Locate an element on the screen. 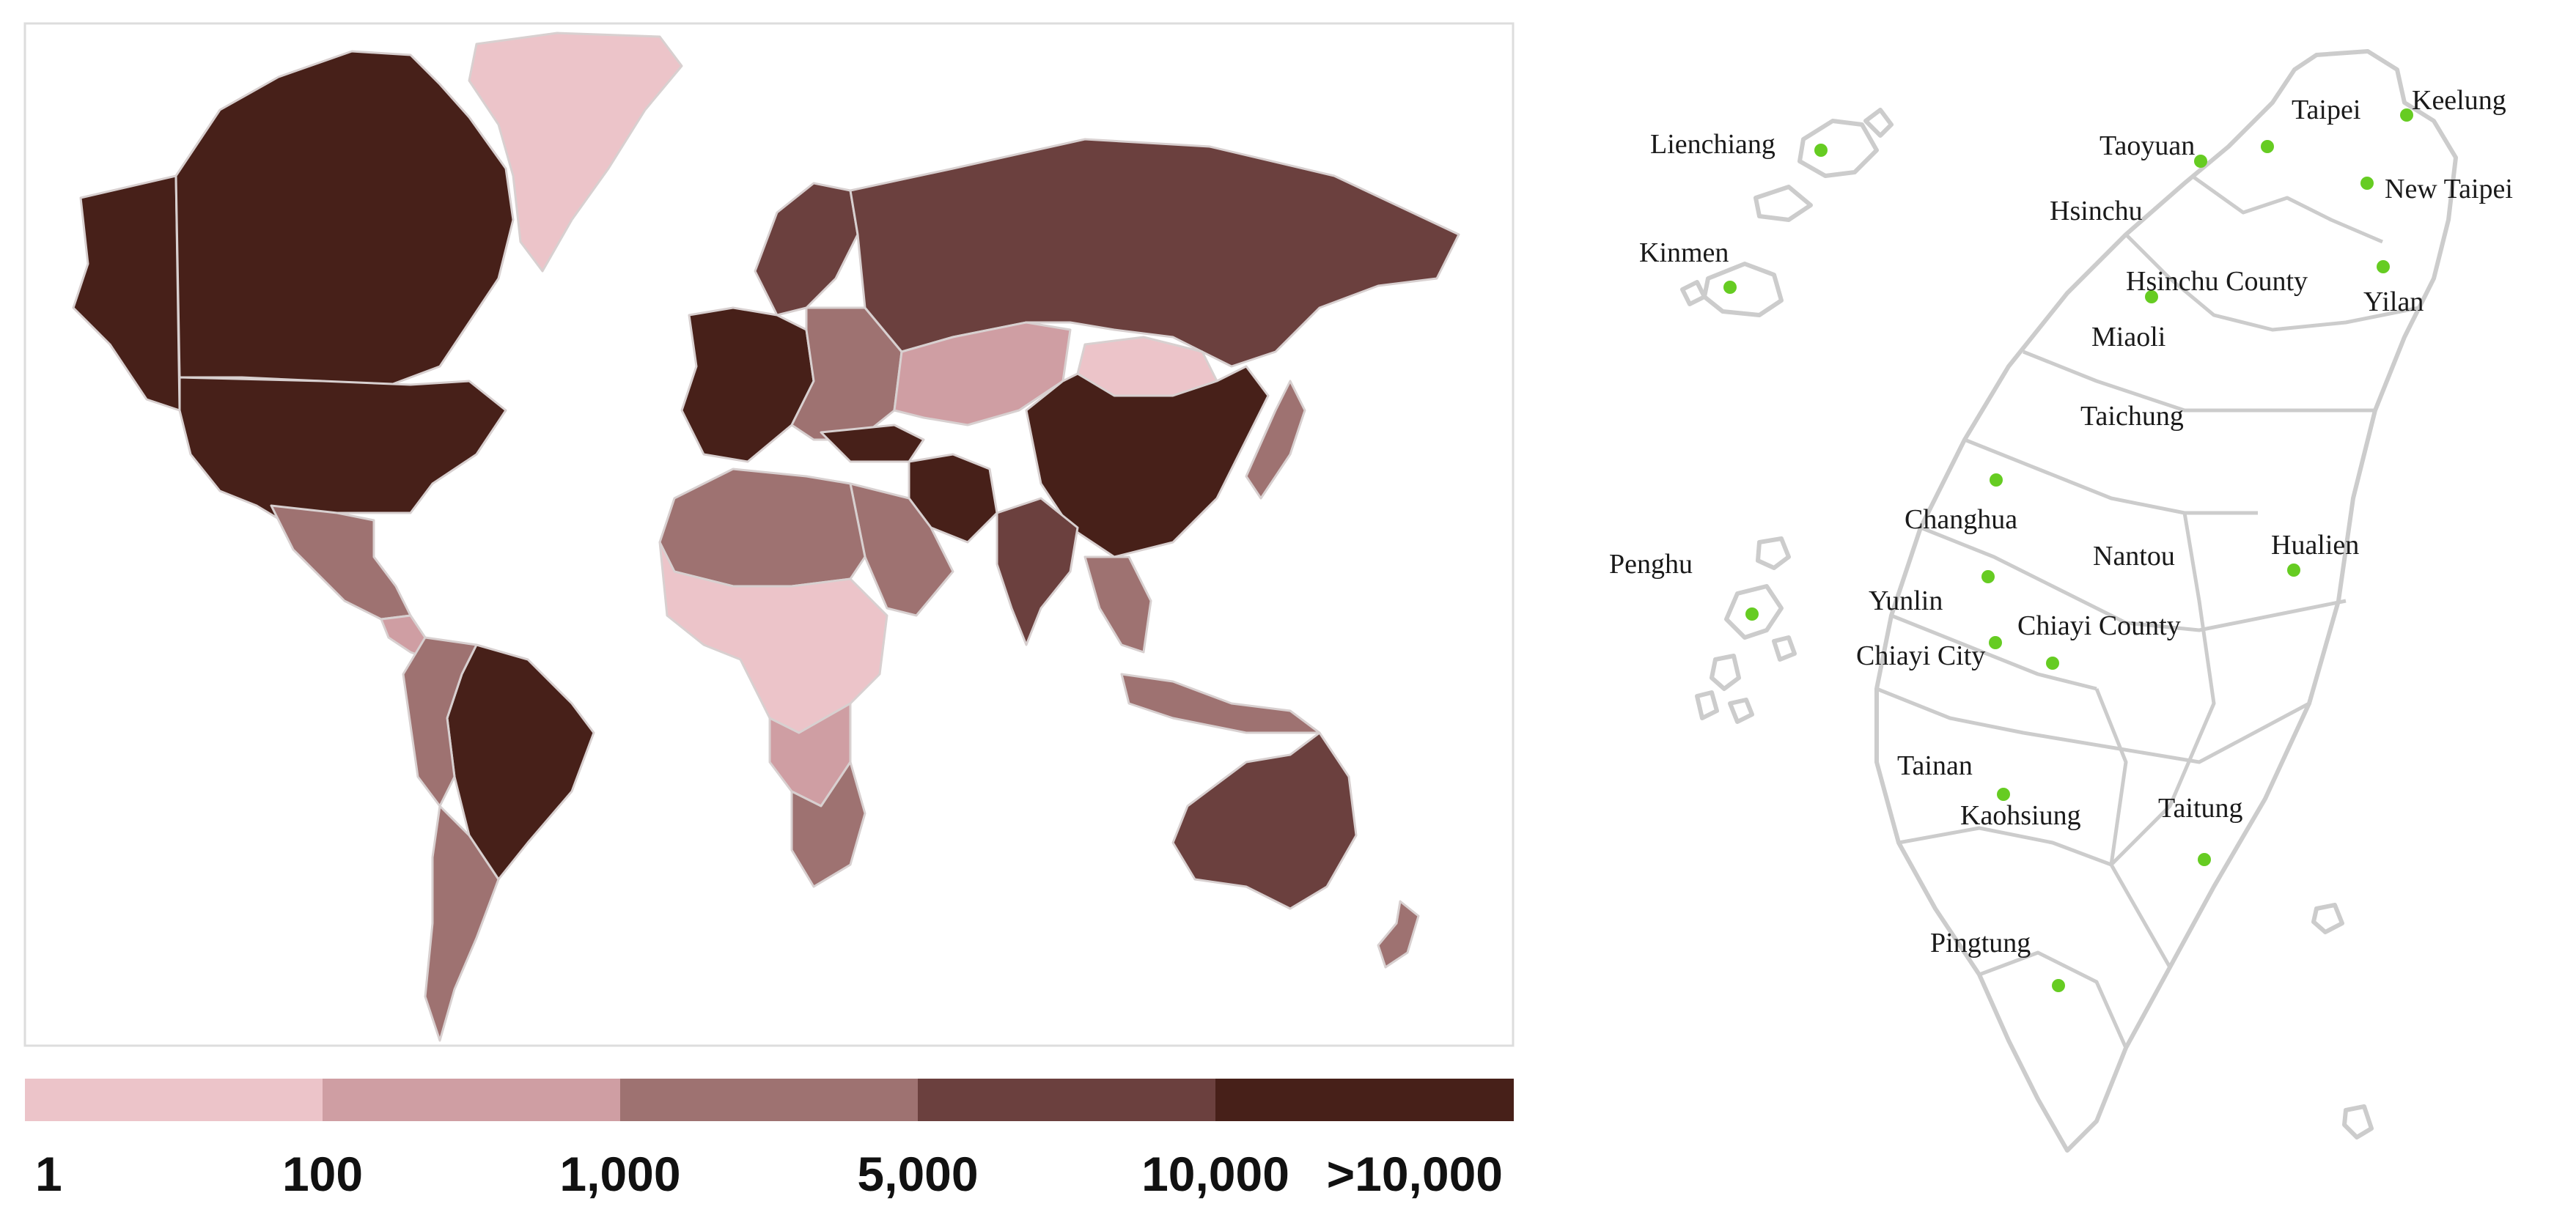 This screenshot has width=2576, height=1223. county-label: Pingtung is located at coordinates (1980, 943).